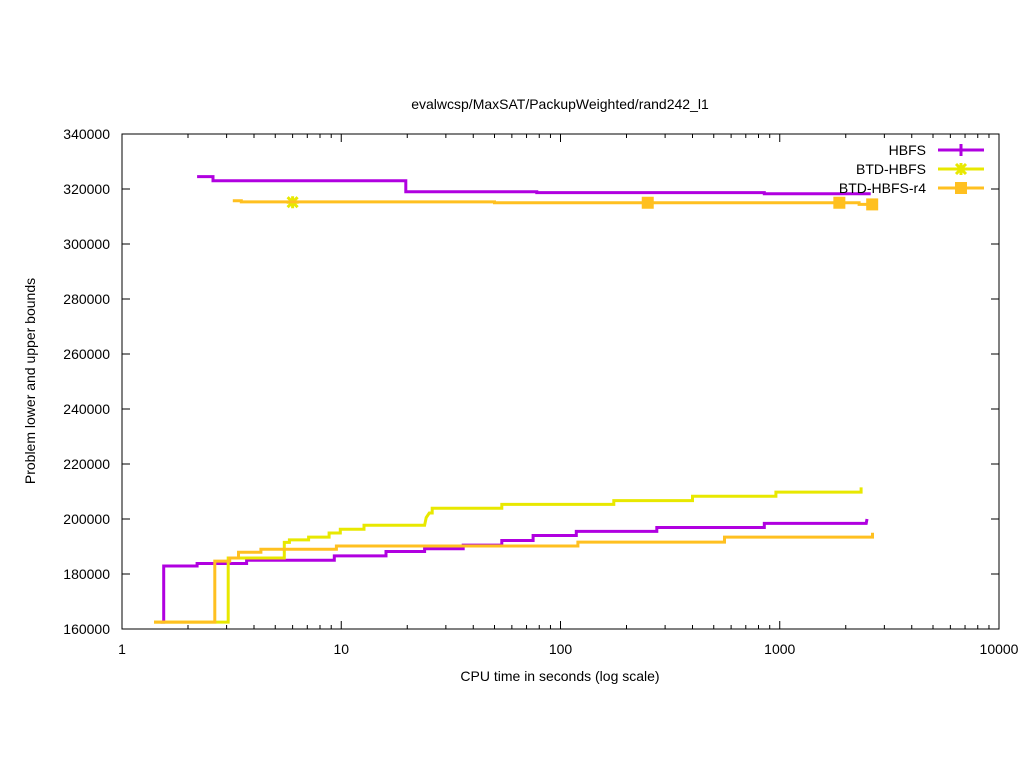 The height and width of the screenshot is (768, 1024). What do you see at coordinates (534, 185) in the screenshot?
I see `series-hbfs-upper-line` at bounding box center [534, 185].